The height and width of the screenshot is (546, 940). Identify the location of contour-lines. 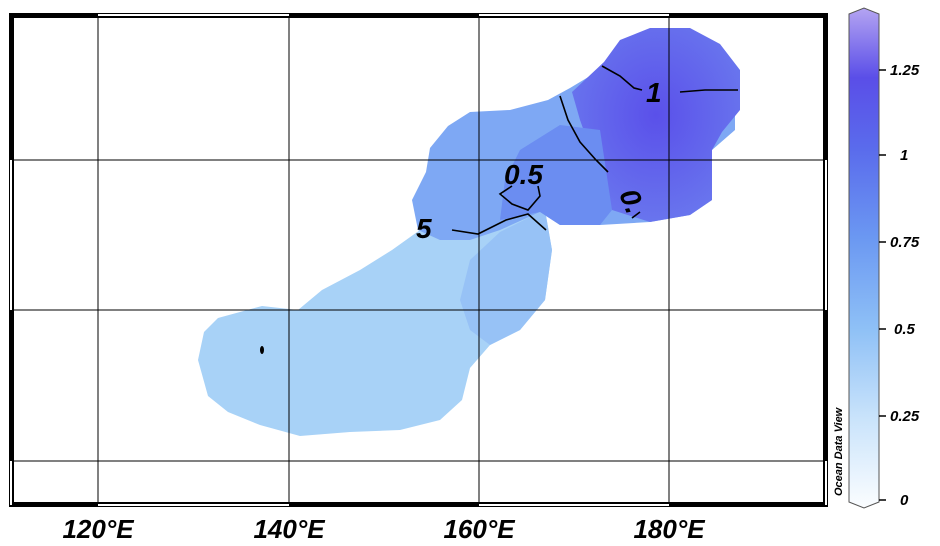
(594, 150).